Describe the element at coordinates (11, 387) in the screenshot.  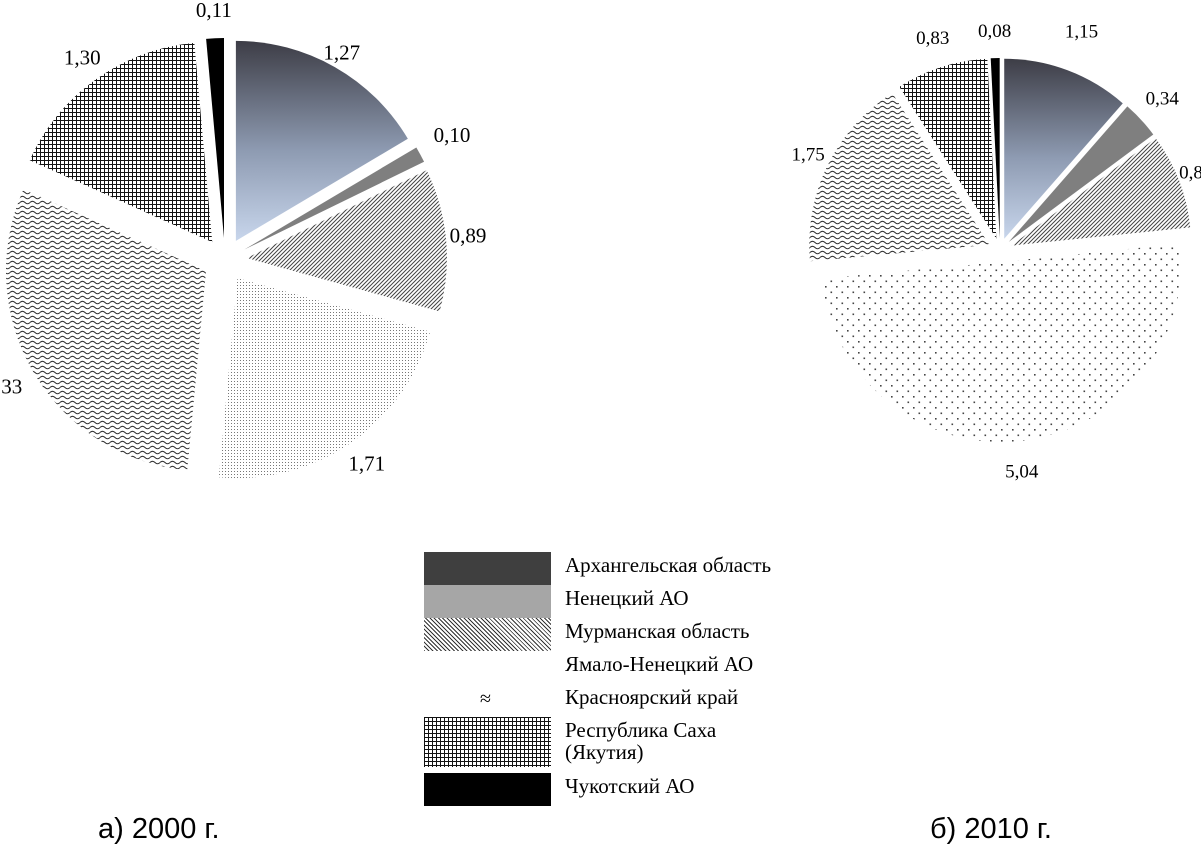
I see `data-label-krasnoyarsk: 2,33` at that location.